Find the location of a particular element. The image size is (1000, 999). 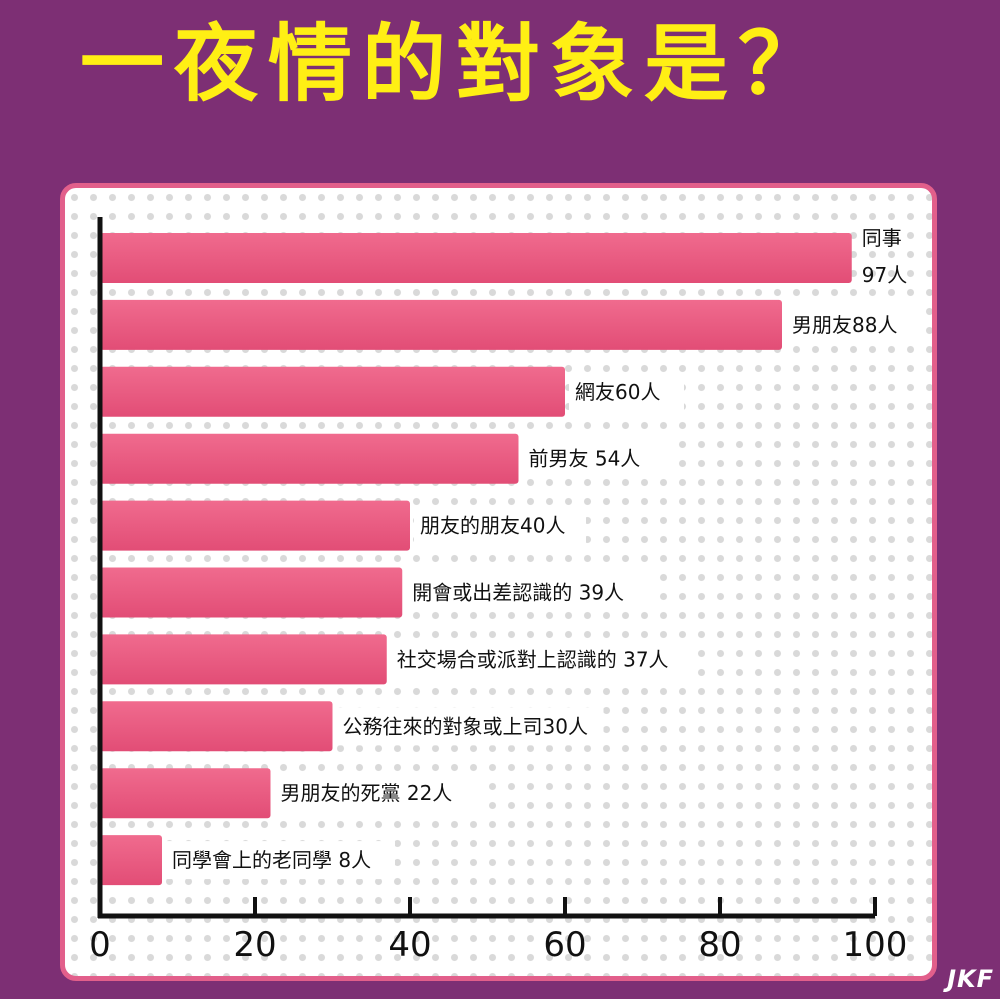

x-tick-label: 40 is located at coordinates (409, 945).